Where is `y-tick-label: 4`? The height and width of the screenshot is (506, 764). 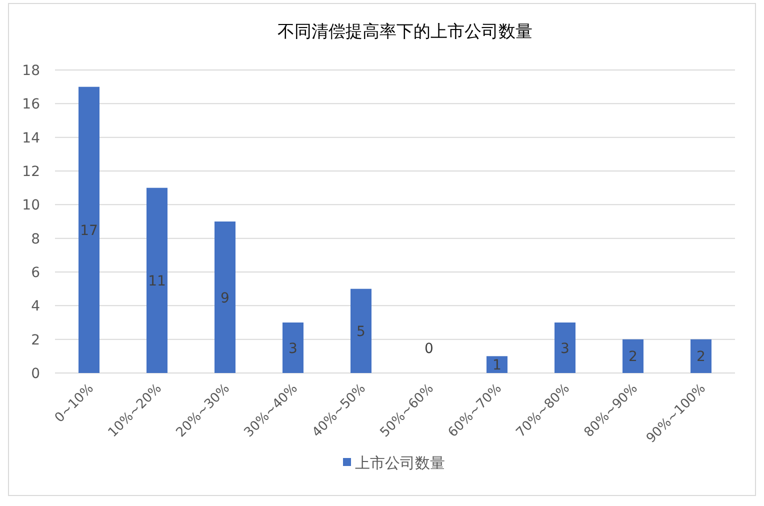 y-tick-label: 4 is located at coordinates (35, 306).